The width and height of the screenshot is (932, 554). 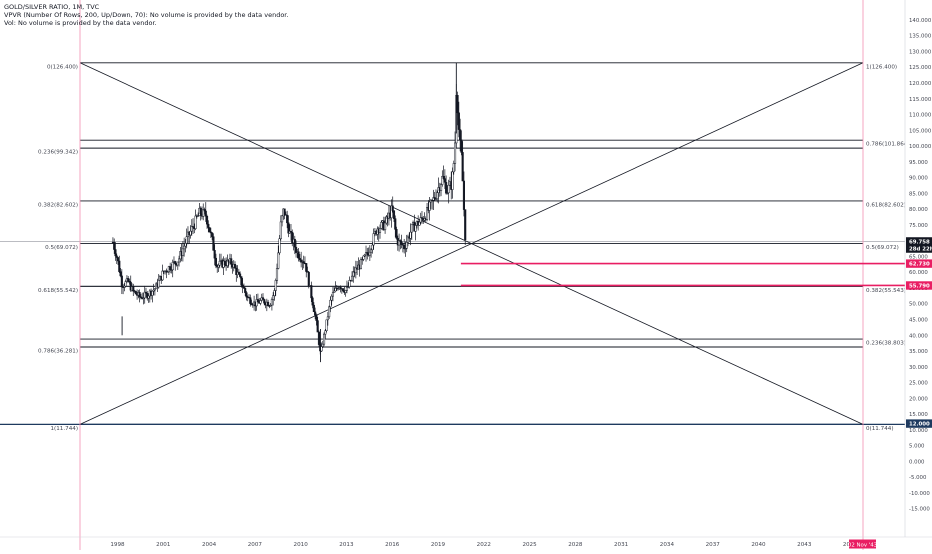 I want to click on fib-label-left: 0.5(69.072), so click(x=61, y=248).